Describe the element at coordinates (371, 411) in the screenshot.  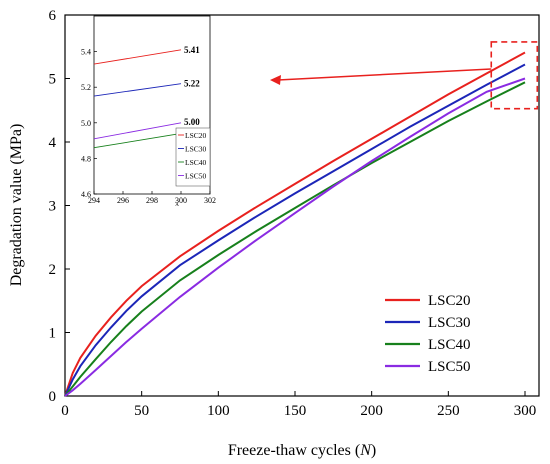
I see `x-tick-label: 200` at that location.